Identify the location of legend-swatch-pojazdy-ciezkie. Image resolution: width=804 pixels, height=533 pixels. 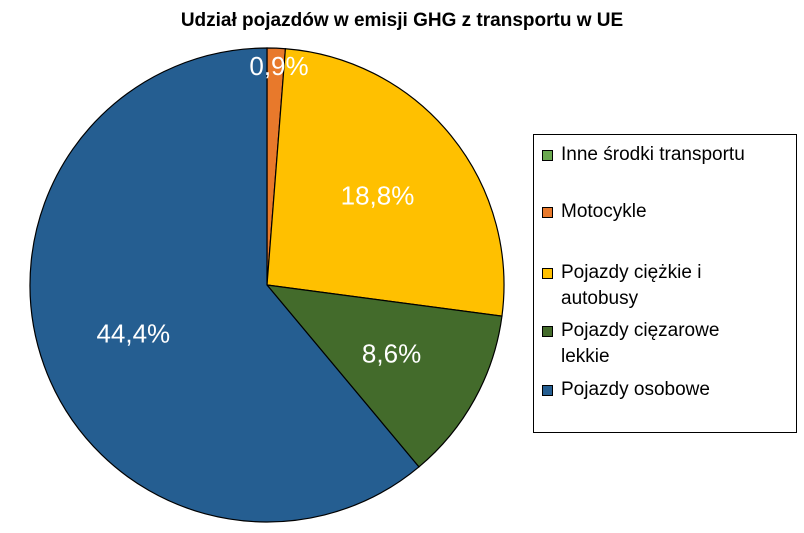
(547, 273).